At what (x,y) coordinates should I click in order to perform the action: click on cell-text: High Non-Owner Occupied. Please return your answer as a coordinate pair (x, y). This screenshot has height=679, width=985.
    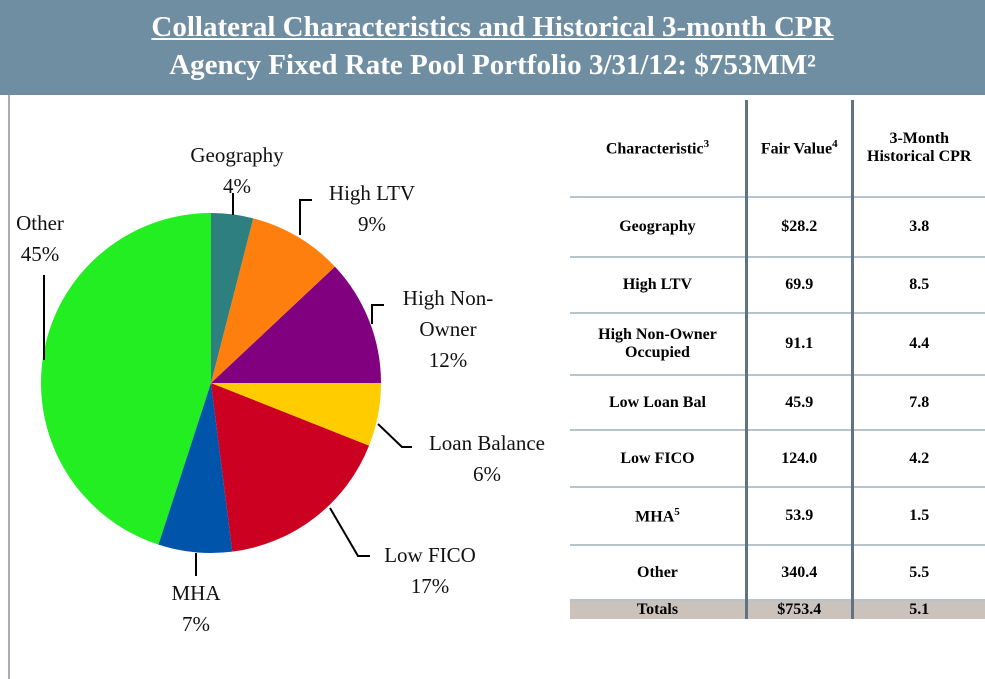
    Looking at the image, I should click on (657, 343).